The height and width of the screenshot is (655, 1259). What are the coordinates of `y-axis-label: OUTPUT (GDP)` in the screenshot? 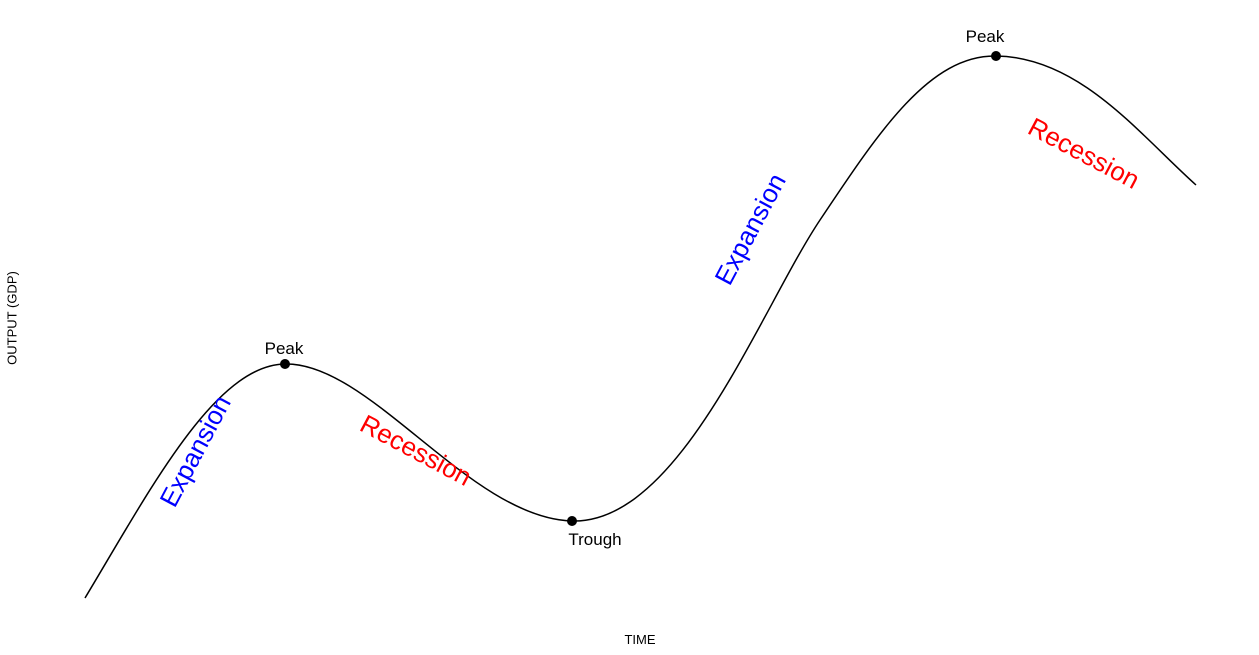 It's located at (11, 318).